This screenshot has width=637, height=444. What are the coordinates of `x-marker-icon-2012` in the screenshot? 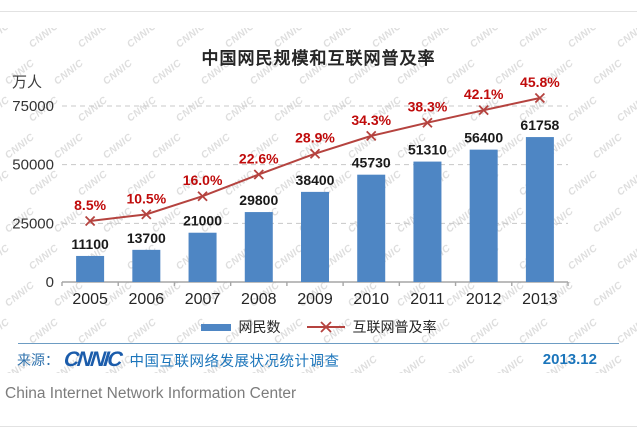 It's located at (483, 110).